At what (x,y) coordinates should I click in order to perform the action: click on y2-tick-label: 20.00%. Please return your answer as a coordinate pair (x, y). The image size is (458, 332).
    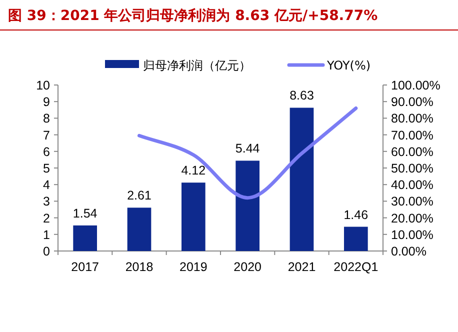
    Looking at the image, I should click on (412, 218).